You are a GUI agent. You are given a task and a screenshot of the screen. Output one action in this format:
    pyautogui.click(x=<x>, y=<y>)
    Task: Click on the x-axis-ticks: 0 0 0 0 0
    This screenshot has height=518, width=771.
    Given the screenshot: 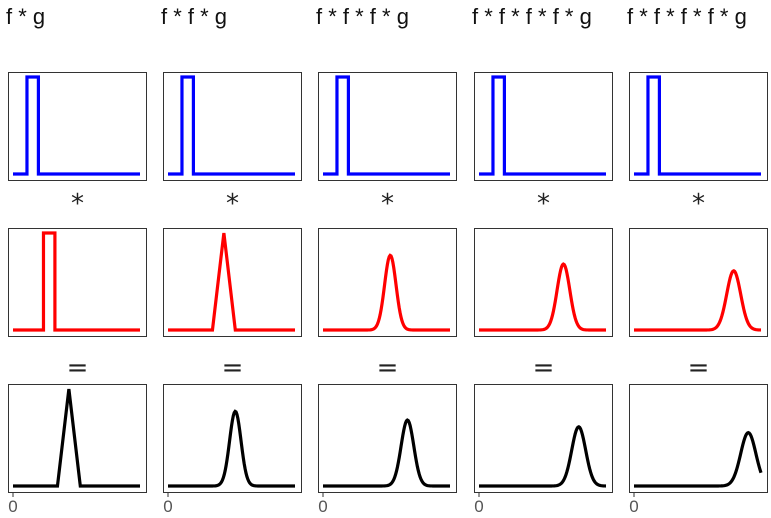 What is the action you would take?
    pyautogui.click(x=323, y=504)
    